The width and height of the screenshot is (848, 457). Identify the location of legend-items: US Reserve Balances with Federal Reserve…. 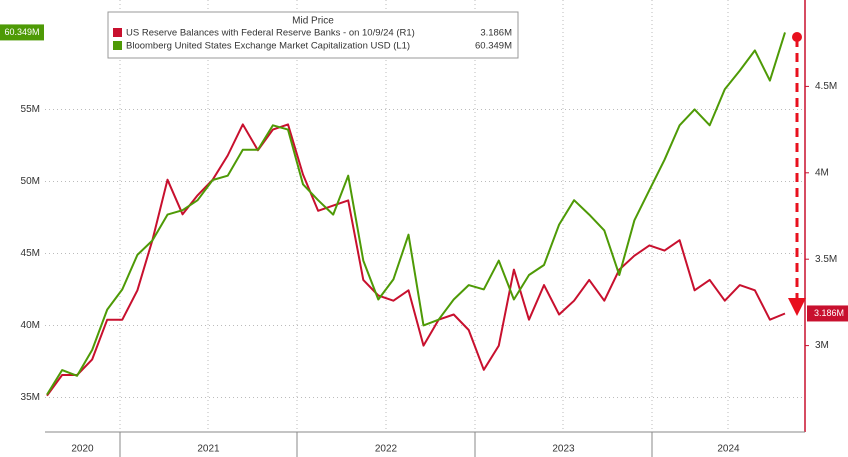
(312, 40).